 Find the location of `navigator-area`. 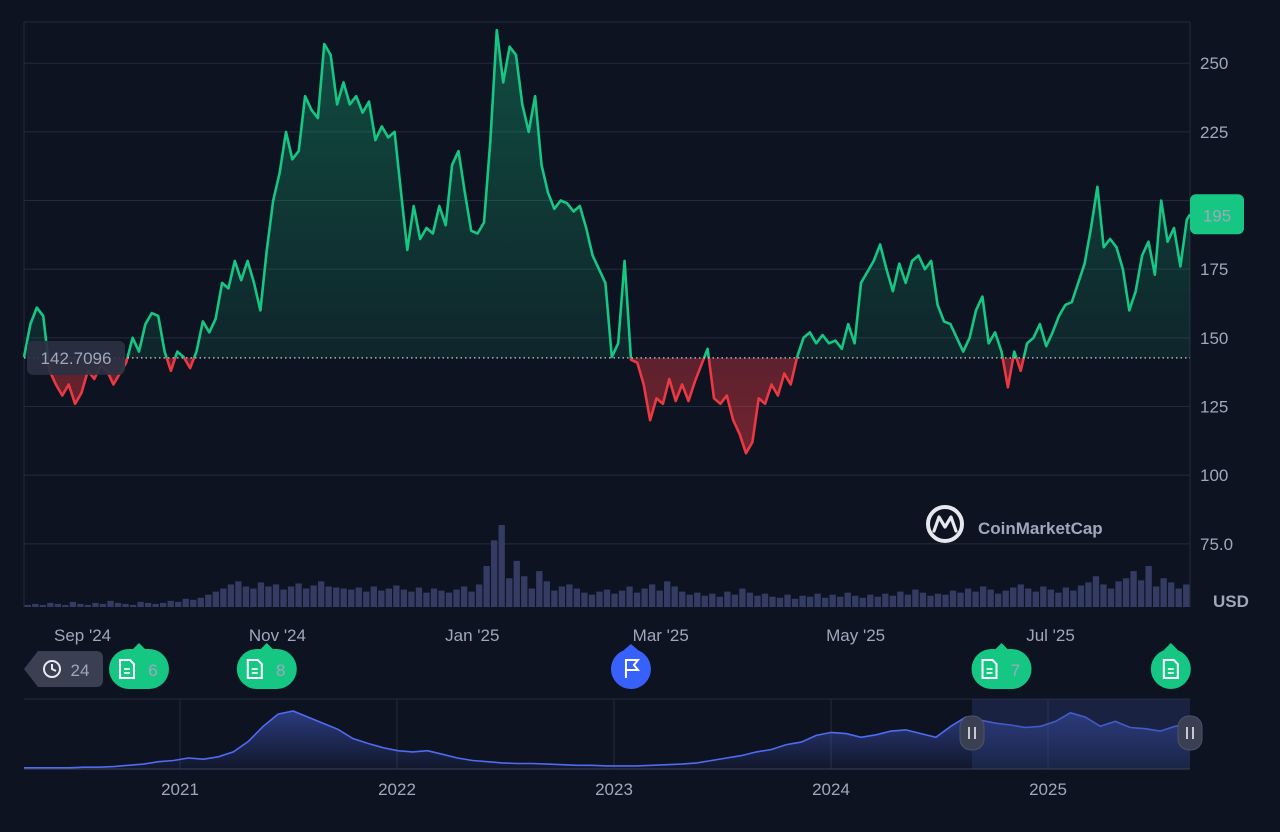

navigator-area is located at coordinates (607, 740).